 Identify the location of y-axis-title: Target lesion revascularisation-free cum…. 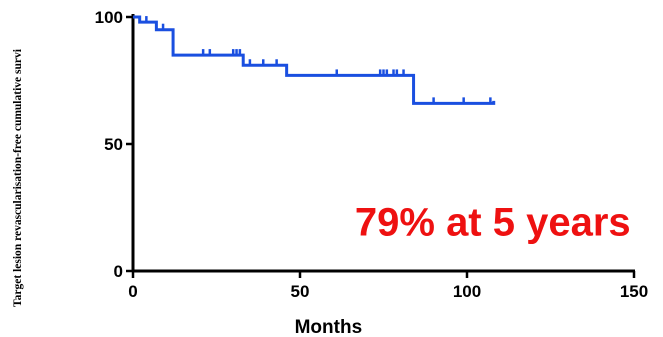
(18, 177).